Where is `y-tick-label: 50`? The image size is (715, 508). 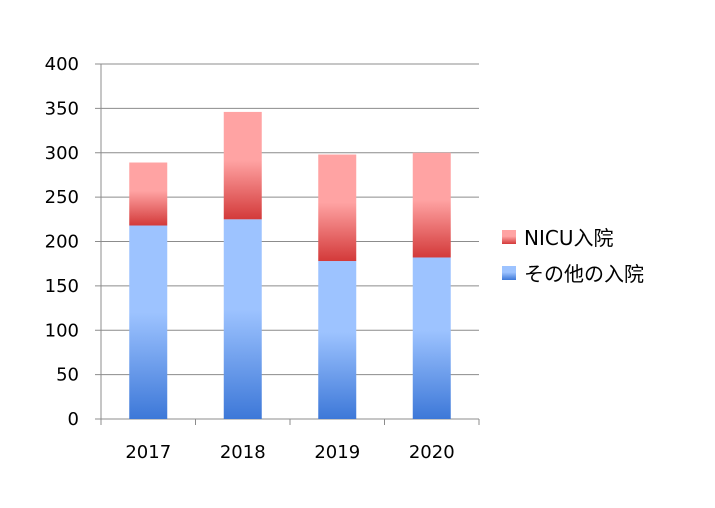 y-tick-label: 50 is located at coordinates (67, 375).